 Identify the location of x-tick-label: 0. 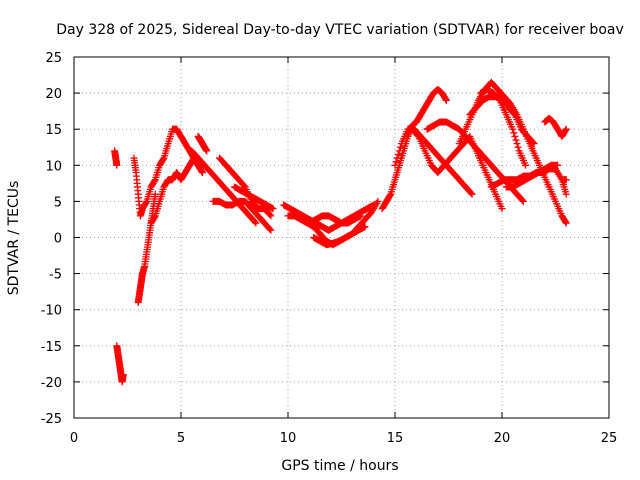
(74, 438).